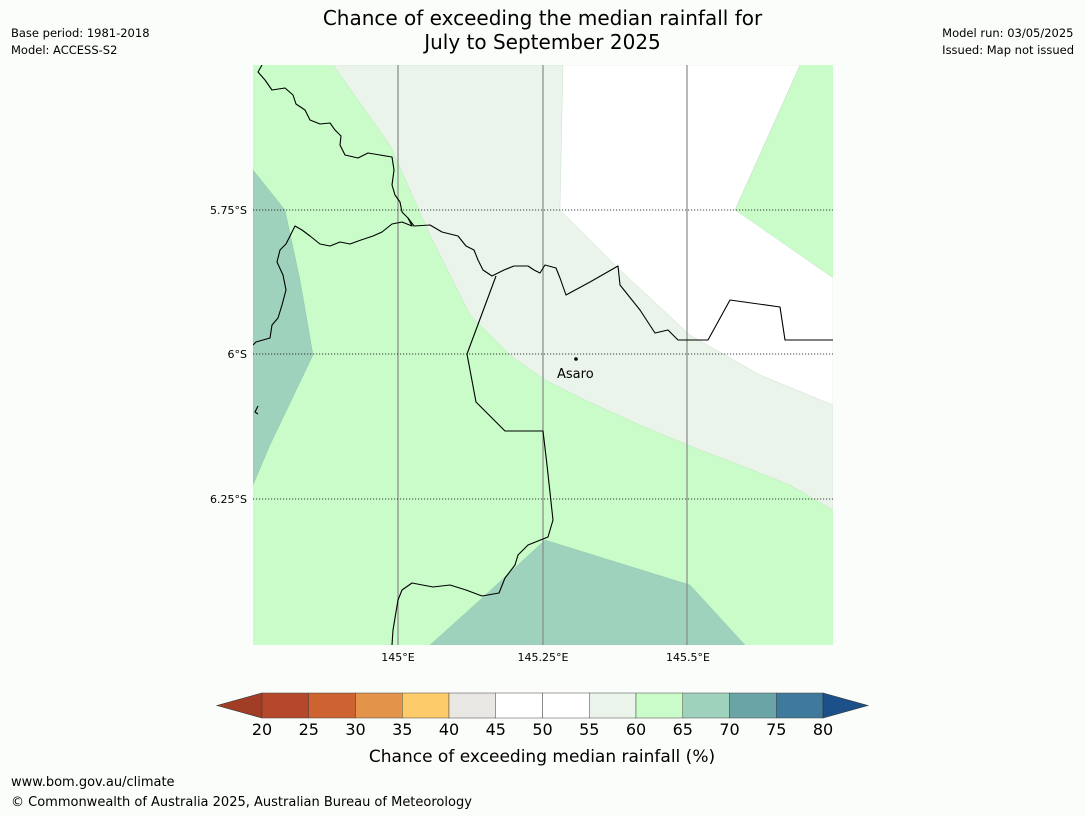 This screenshot has height=816, width=1085. Describe the element at coordinates (64, 50) in the screenshot. I see `model-text: Model: ACCESS-S2` at that location.